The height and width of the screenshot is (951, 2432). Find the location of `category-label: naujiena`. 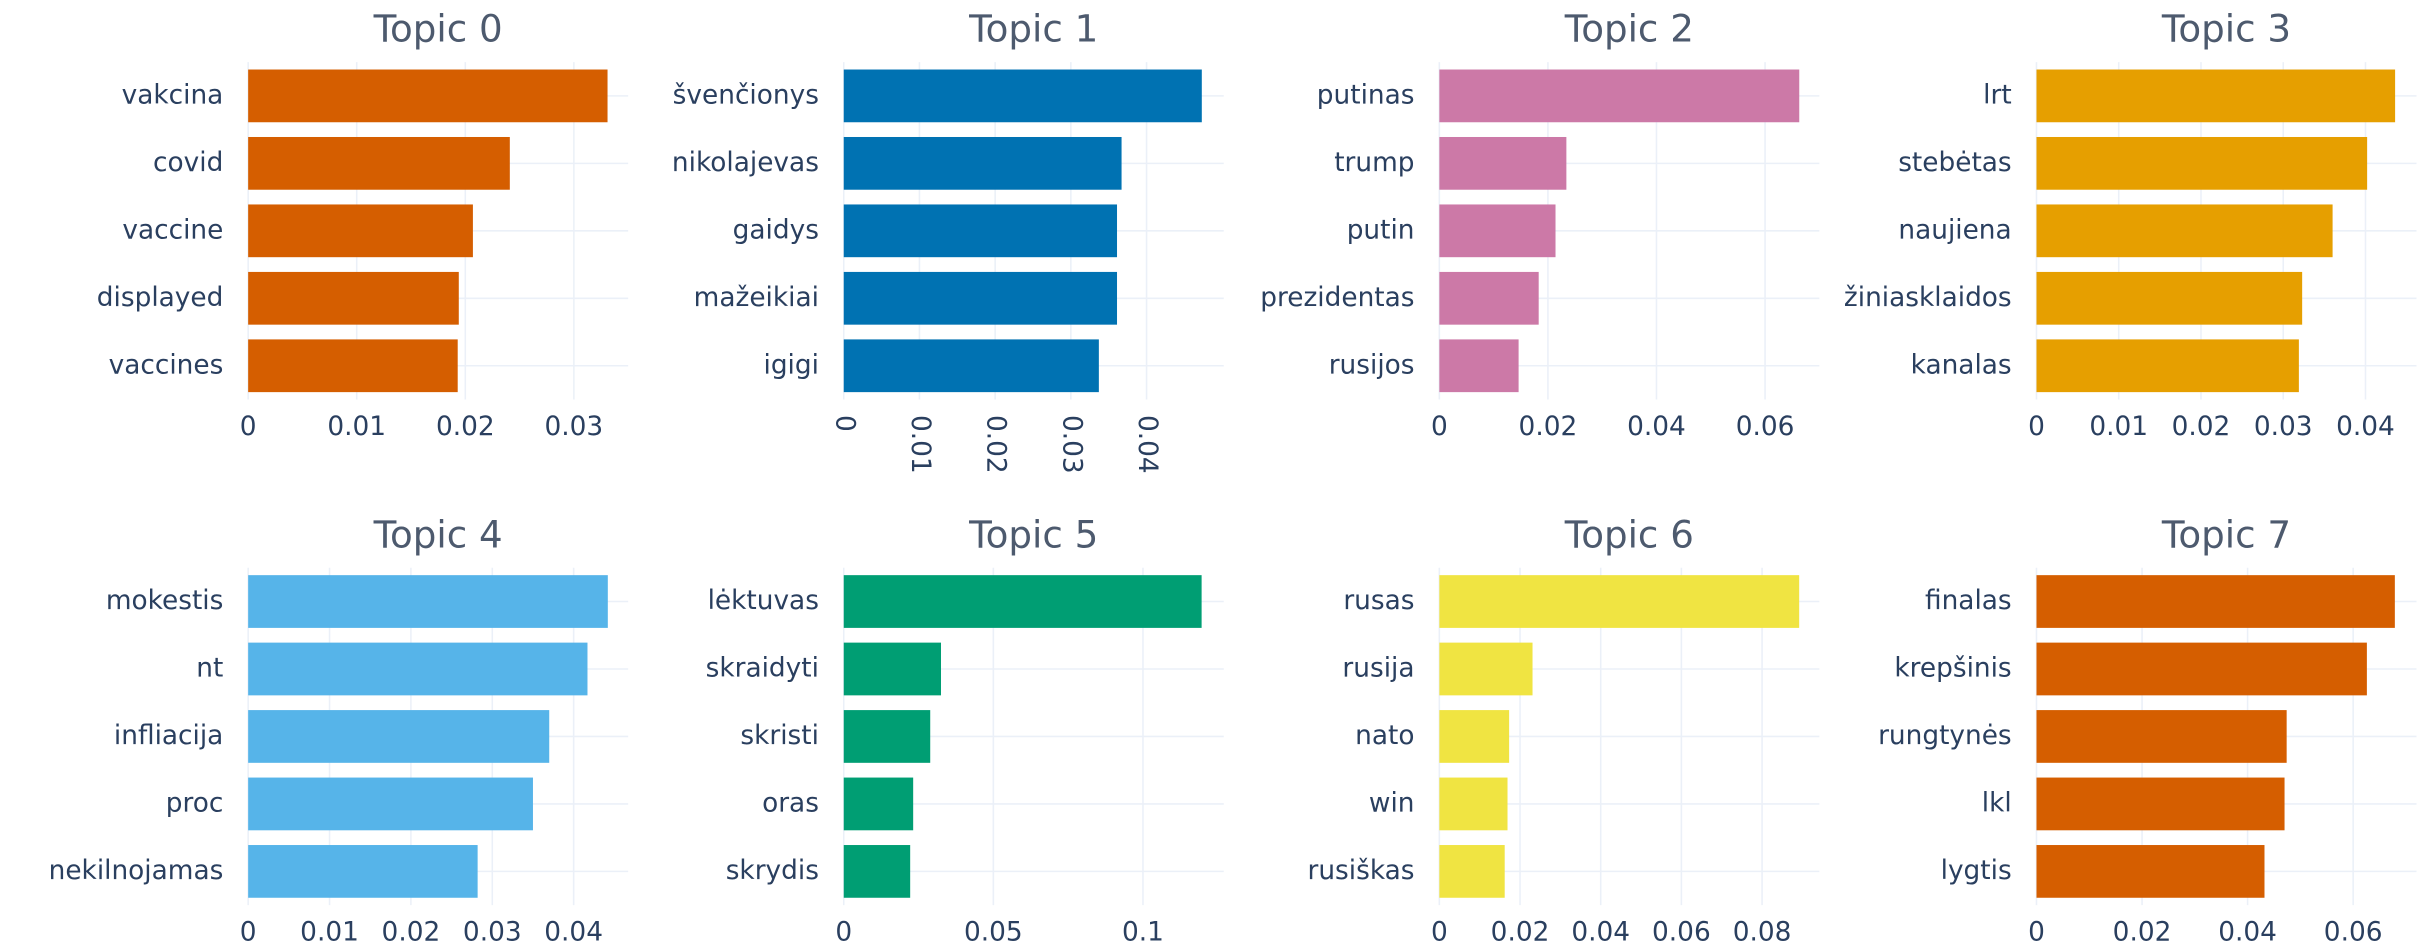

category-label: naujiena is located at coordinates (1954, 230).